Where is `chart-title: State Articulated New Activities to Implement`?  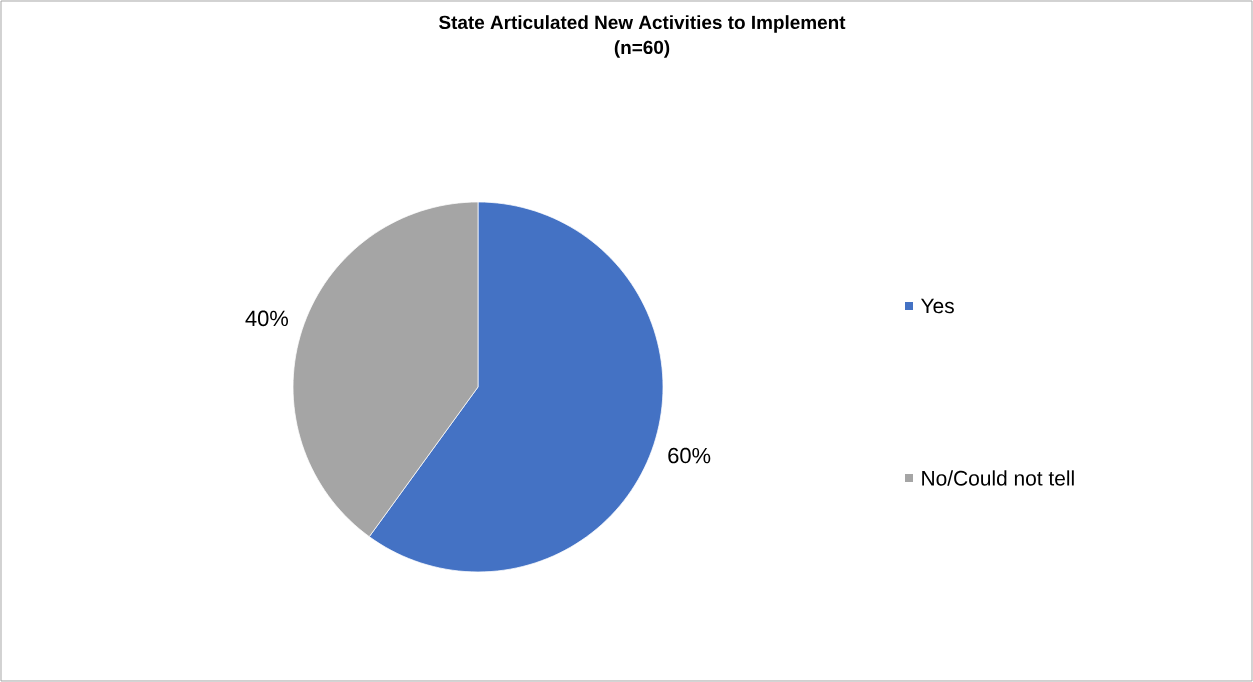 chart-title: State Articulated New Activities to Implement is located at coordinates (642, 24).